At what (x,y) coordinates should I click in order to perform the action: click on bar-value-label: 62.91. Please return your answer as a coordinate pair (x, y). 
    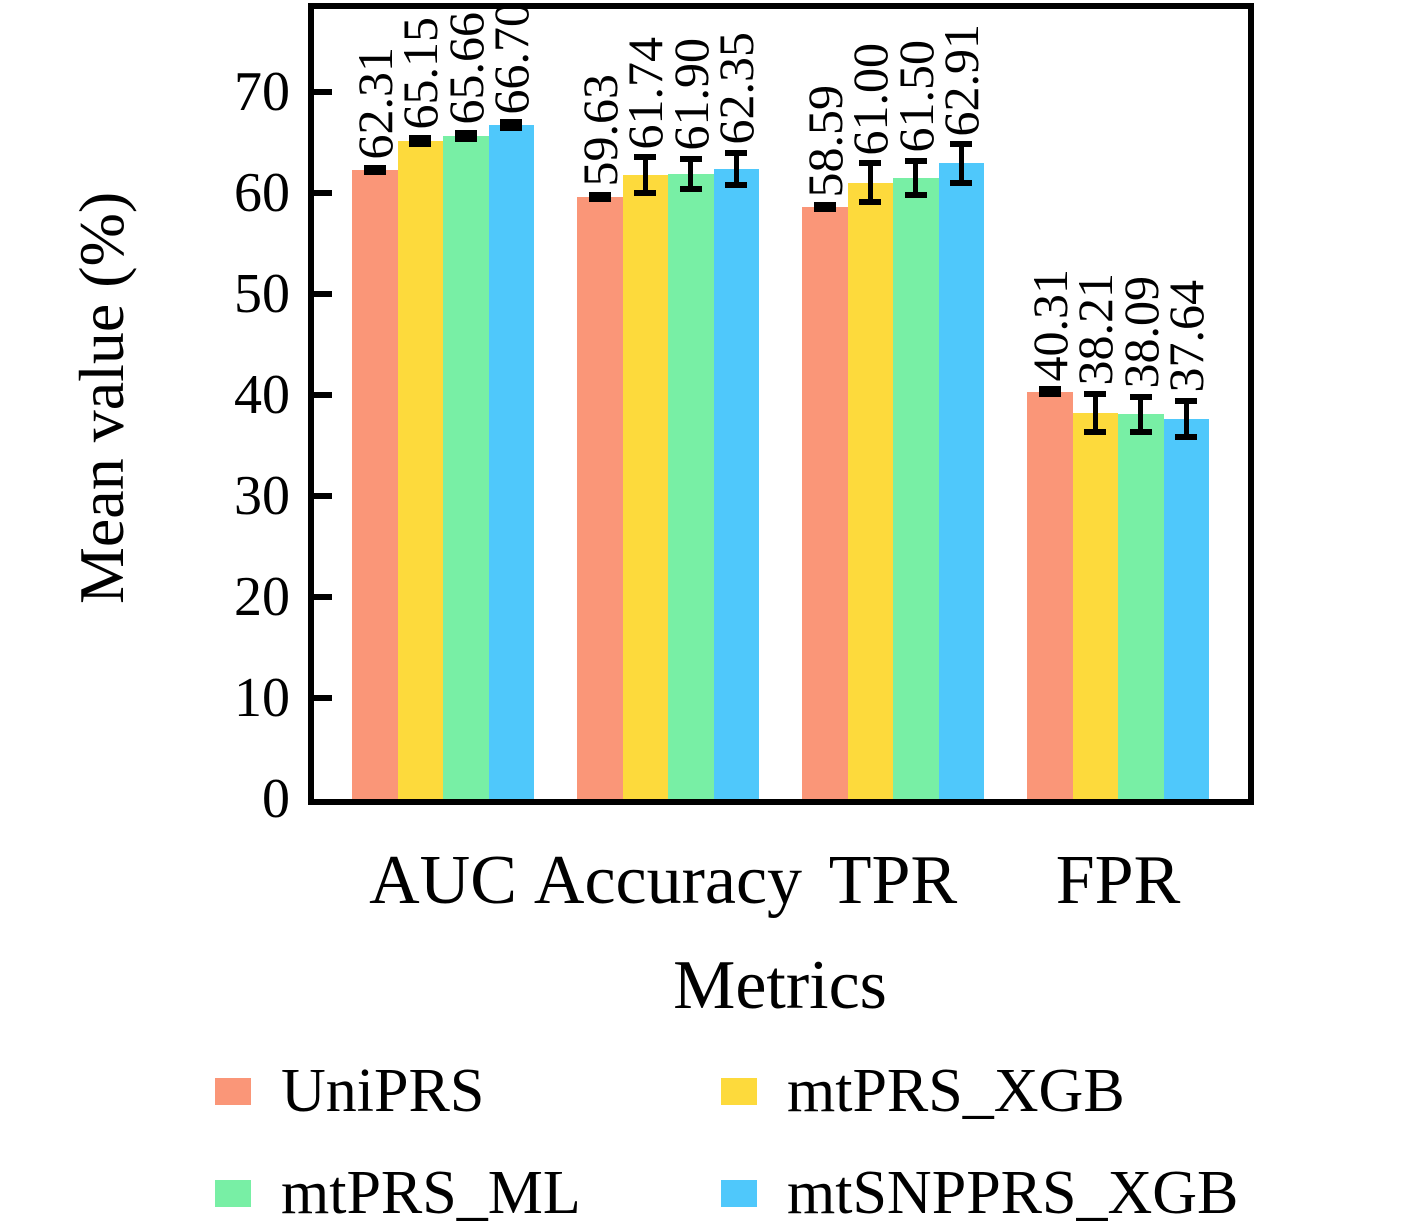
    Looking at the image, I should click on (961, 80).